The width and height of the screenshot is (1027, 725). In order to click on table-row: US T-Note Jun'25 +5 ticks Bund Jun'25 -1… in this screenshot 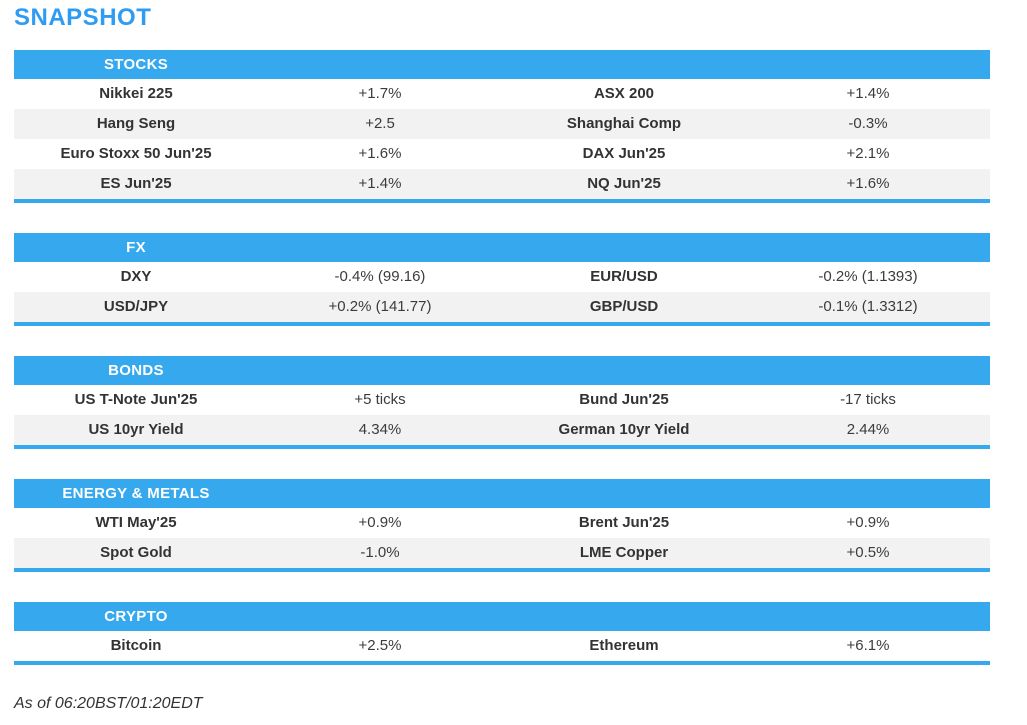, I will do `click(502, 400)`.